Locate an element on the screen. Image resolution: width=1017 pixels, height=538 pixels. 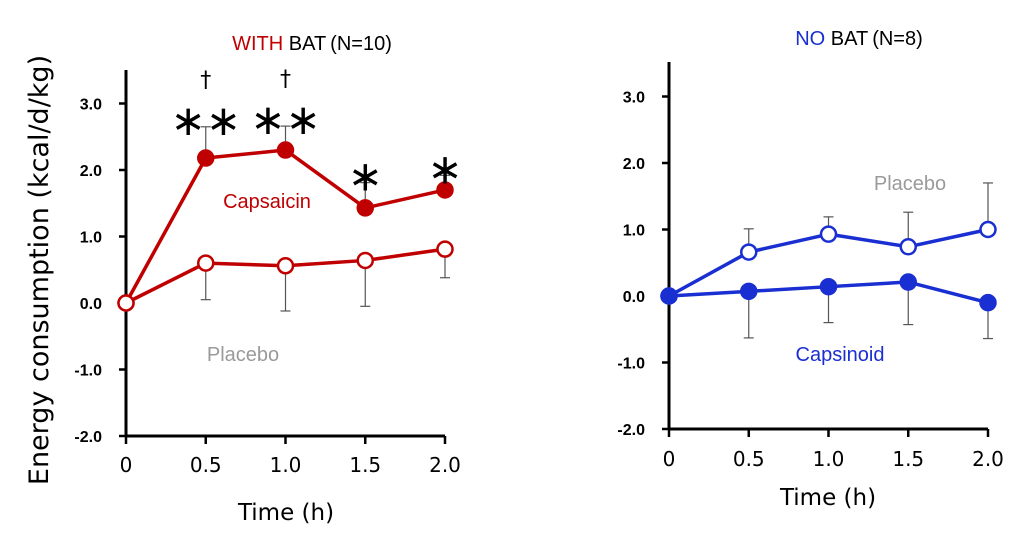
title-highlight: NO is located at coordinates (810, 39).